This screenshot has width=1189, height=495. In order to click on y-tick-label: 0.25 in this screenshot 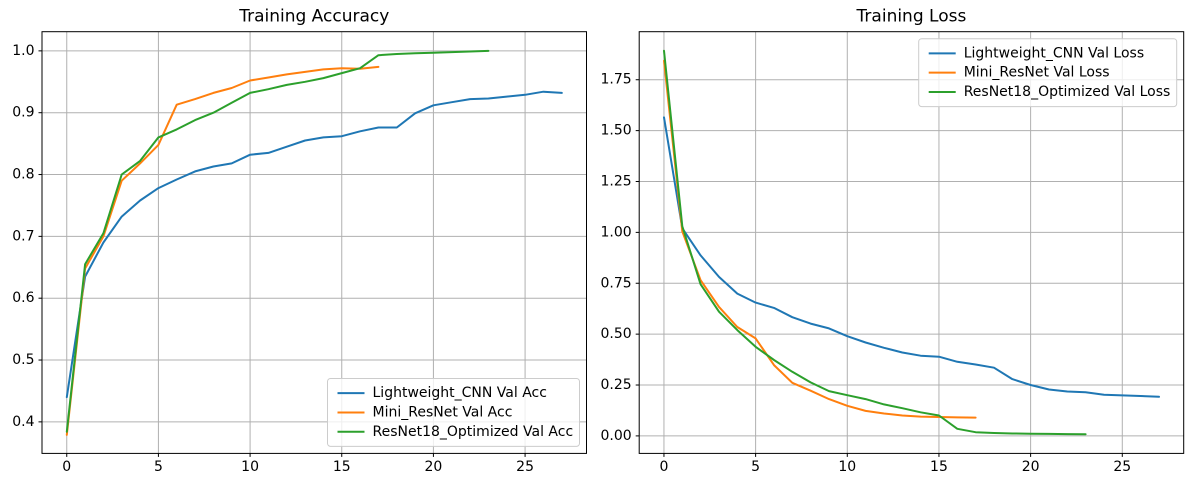, I will do `click(616, 385)`.